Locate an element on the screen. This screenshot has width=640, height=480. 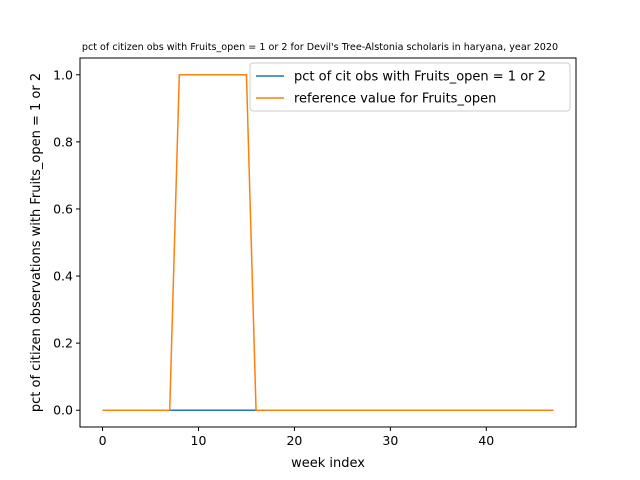
y-tick-label: 1.0 is located at coordinates (63, 74).